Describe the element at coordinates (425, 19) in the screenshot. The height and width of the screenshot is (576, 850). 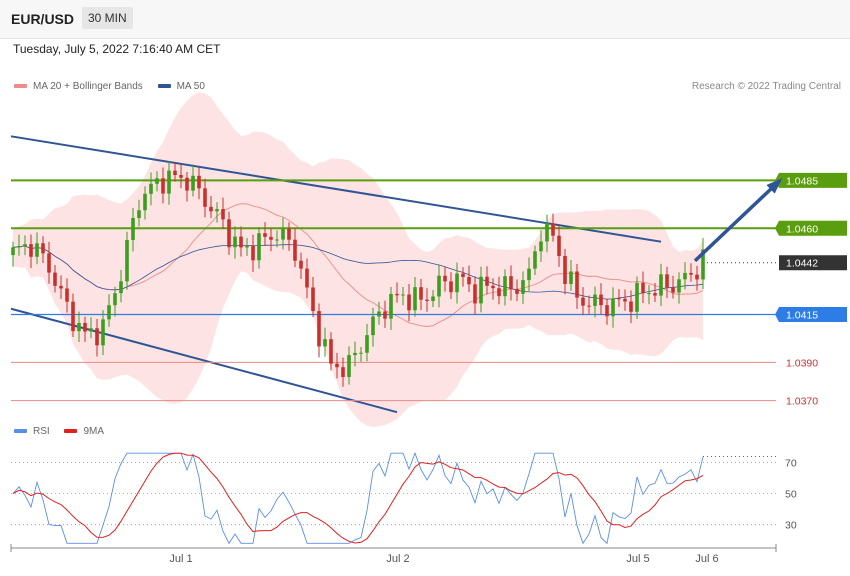
I see `chart-header-bar: EUR/USD 30 MIN` at that location.